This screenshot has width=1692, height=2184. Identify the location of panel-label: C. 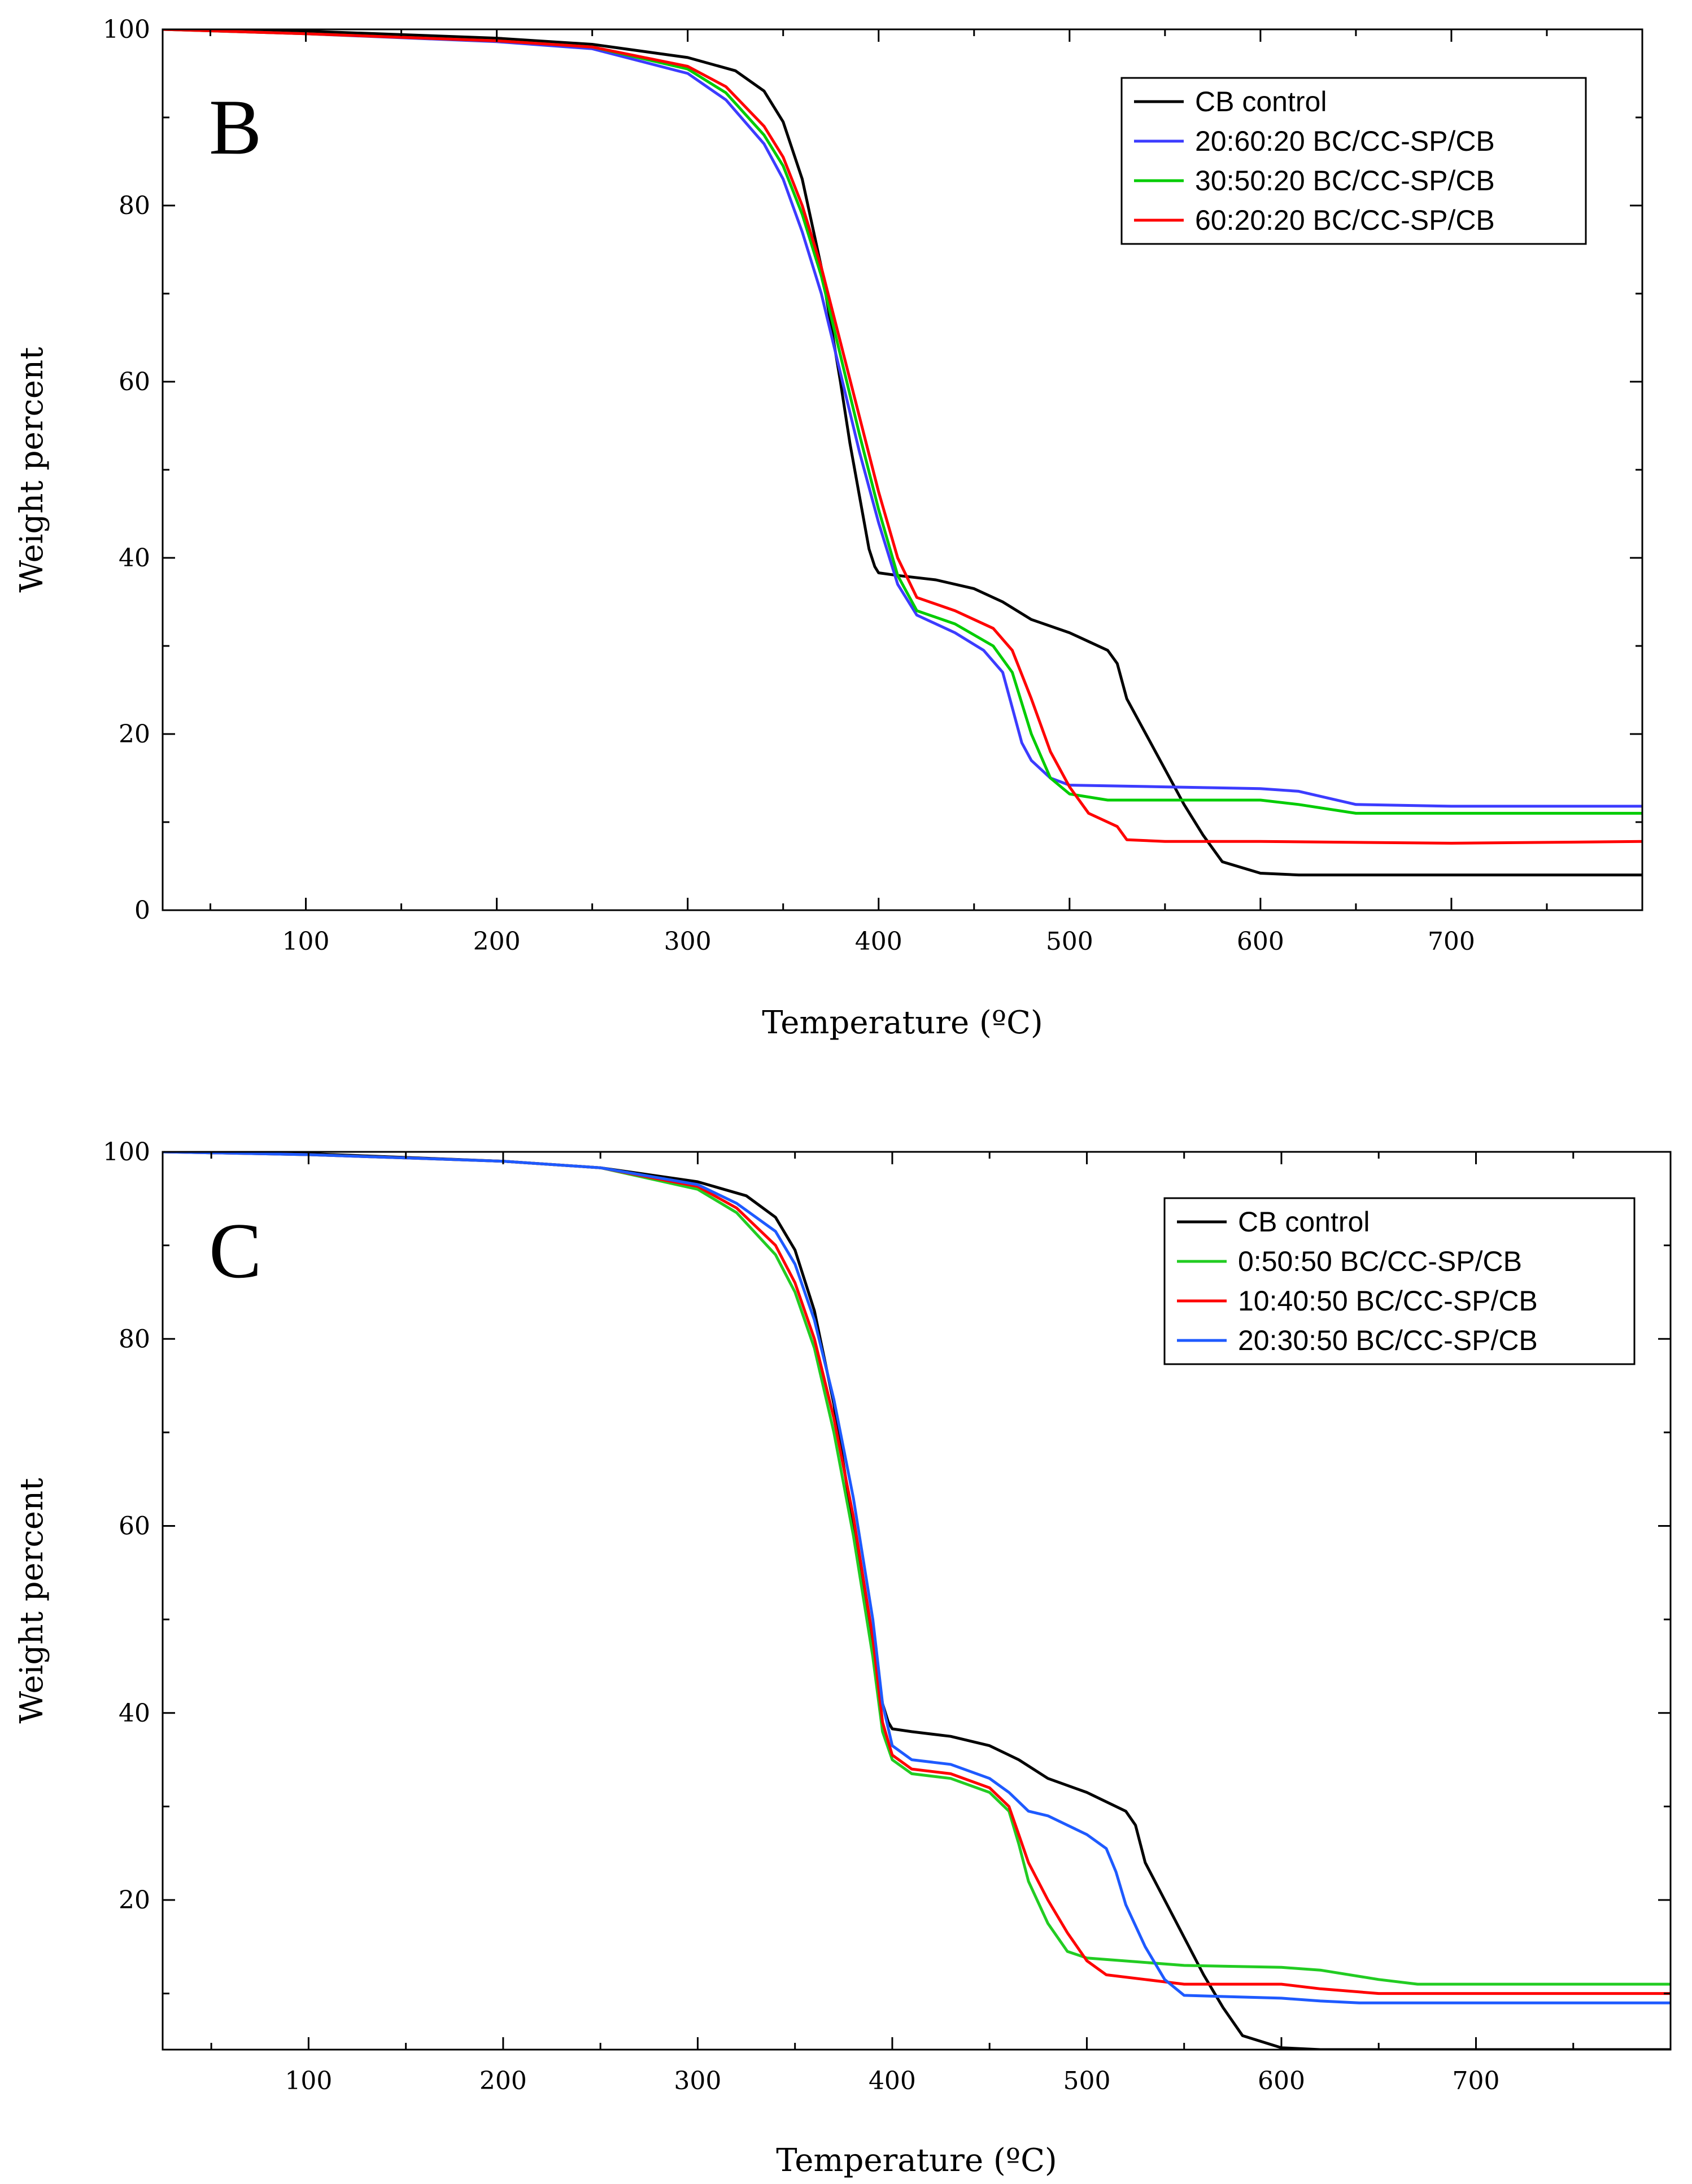
(235, 1251).